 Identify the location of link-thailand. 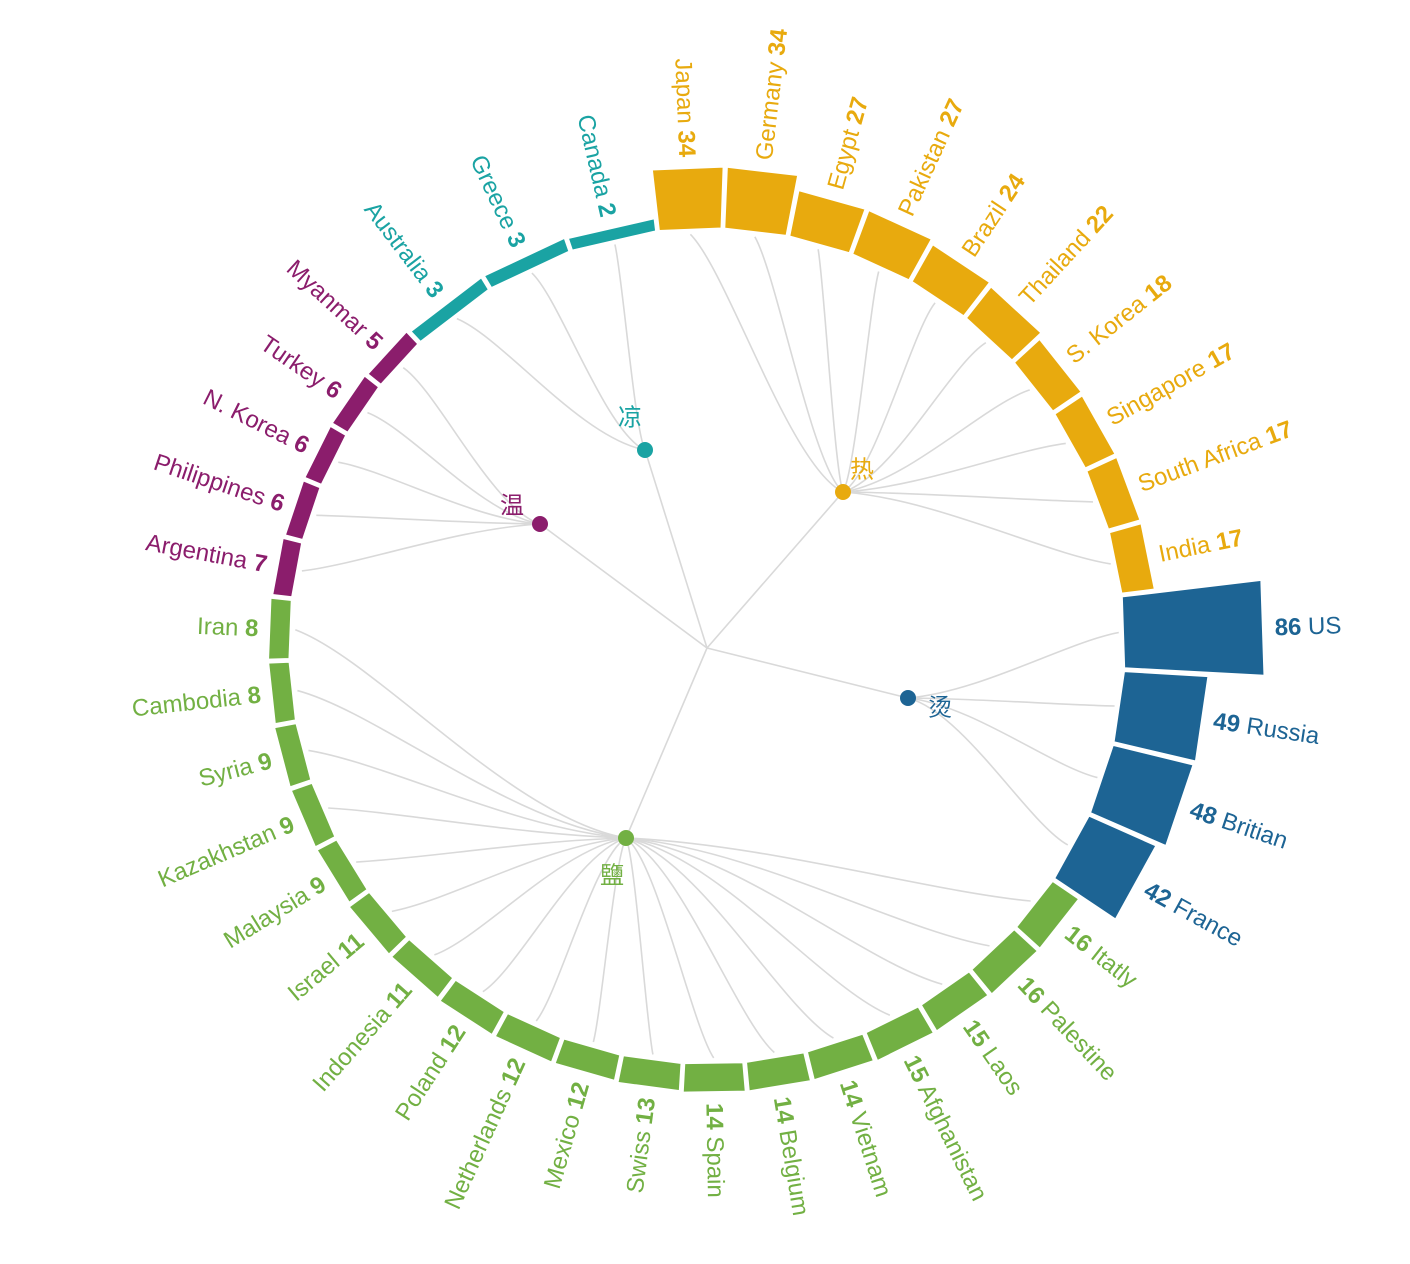
(914, 417).